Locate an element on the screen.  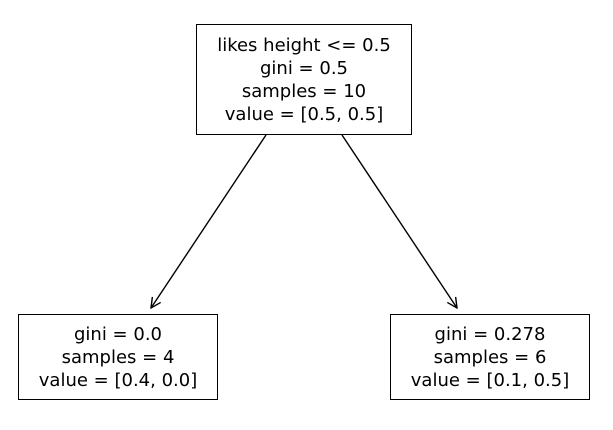
left-samples: samples = 4 is located at coordinates (118, 357).